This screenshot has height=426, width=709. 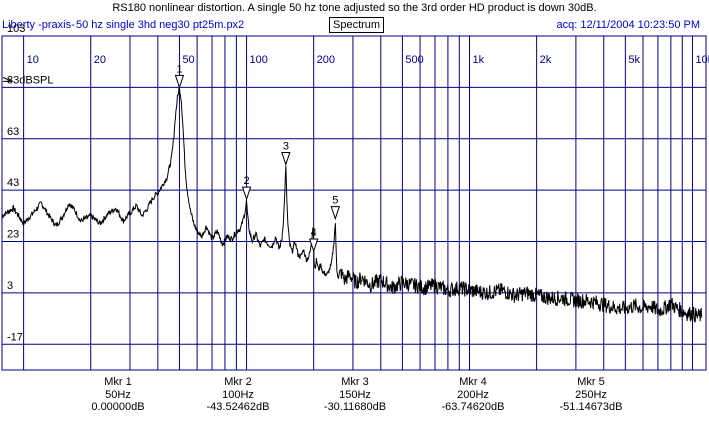 I want to click on marker-readout-4: Mkr 4 200Hz -63.74620dB, so click(x=473, y=395).